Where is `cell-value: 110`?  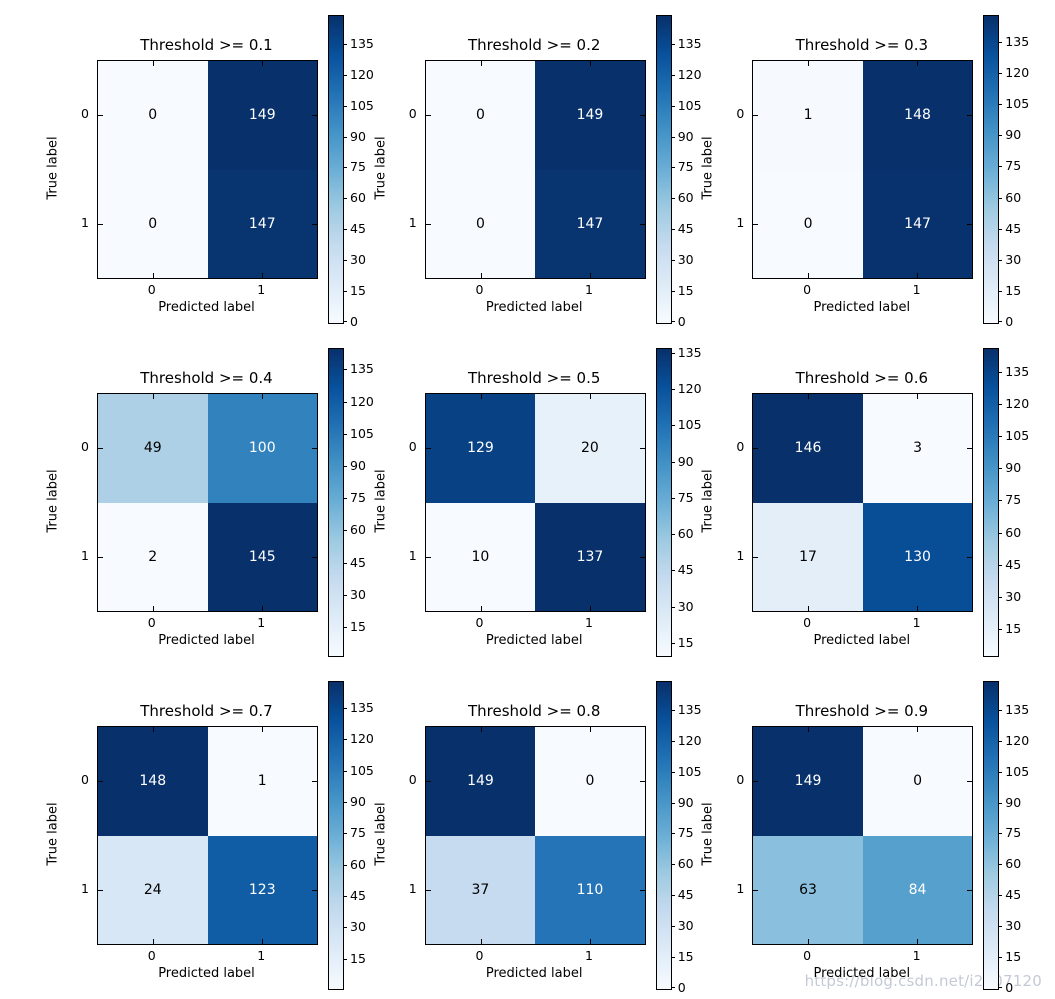
cell-value: 110 is located at coordinates (590, 889).